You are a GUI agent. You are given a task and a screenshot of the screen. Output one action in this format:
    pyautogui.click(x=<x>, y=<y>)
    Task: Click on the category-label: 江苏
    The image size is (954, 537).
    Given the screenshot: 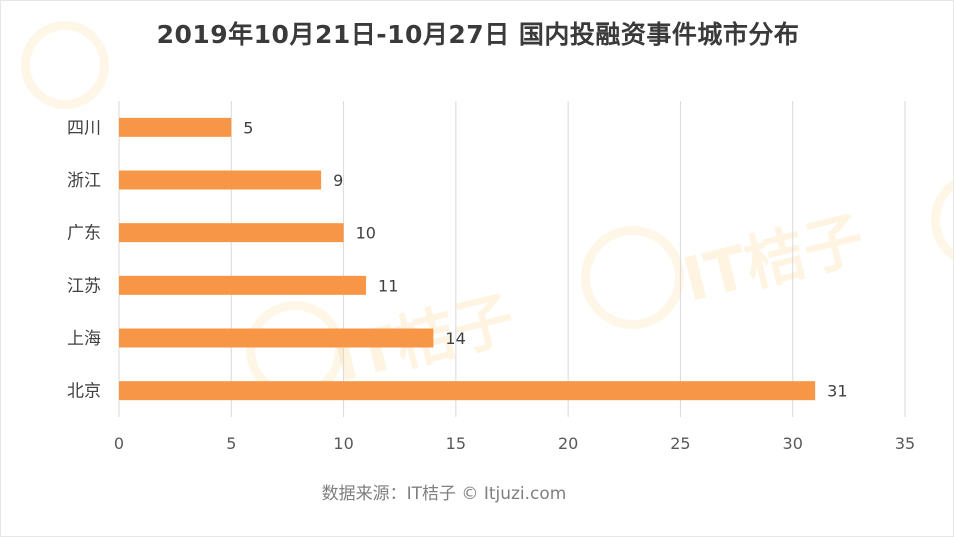 What is the action you would take?
    pyautogui.click(x=84, y=286)
    